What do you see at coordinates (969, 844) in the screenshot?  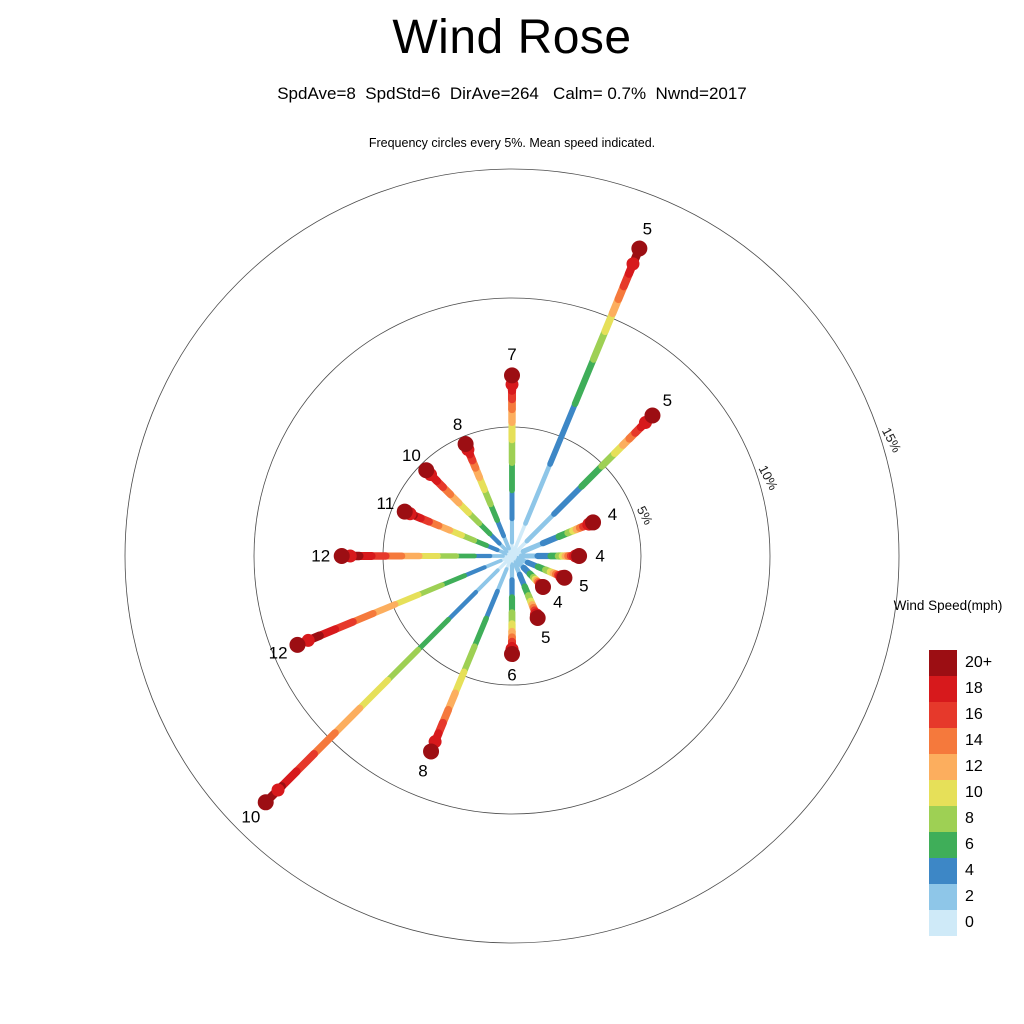 I see `legend-label: 6` at bounding box center [969, 844].